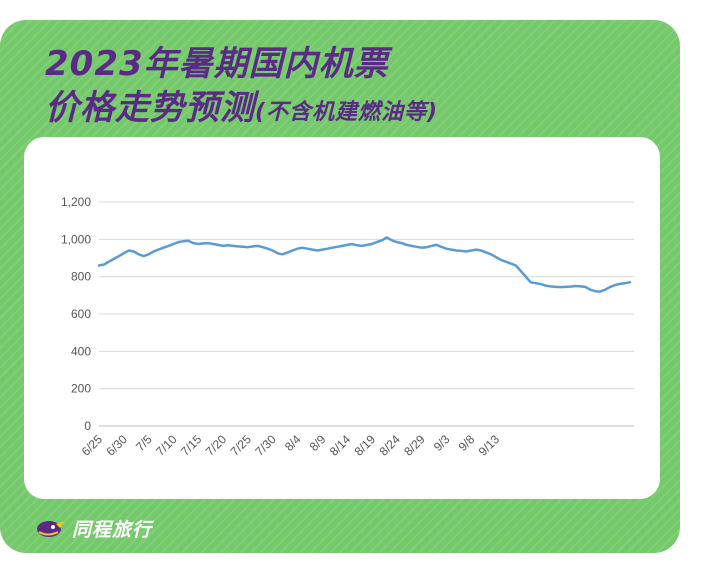 The height and width of the screenshot is (584, 707). I want to click on x-tick-label: 6/25, so click(92, 445).